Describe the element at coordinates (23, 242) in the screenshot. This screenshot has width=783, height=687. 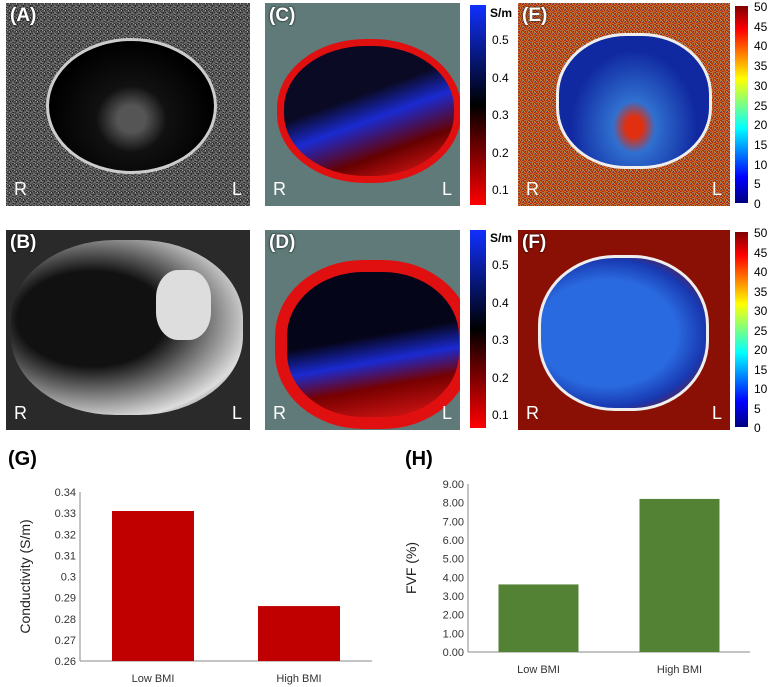
I see `panel-label: (B)` at that location.